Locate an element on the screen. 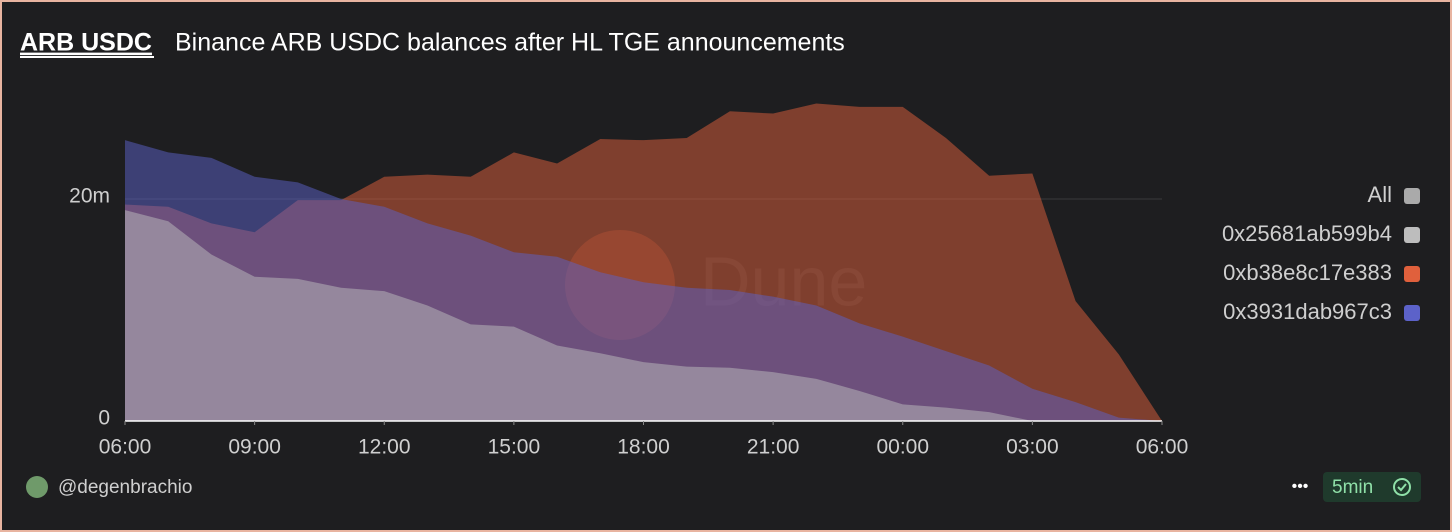 This screenshot has height=532, width=1452. avatar is located at coordinates (37, 487).